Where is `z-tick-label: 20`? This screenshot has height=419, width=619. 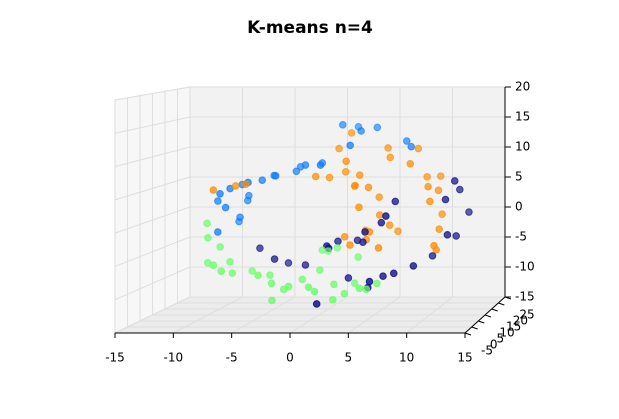
z-tick-label: 20 is located at coordinates (522, 87).